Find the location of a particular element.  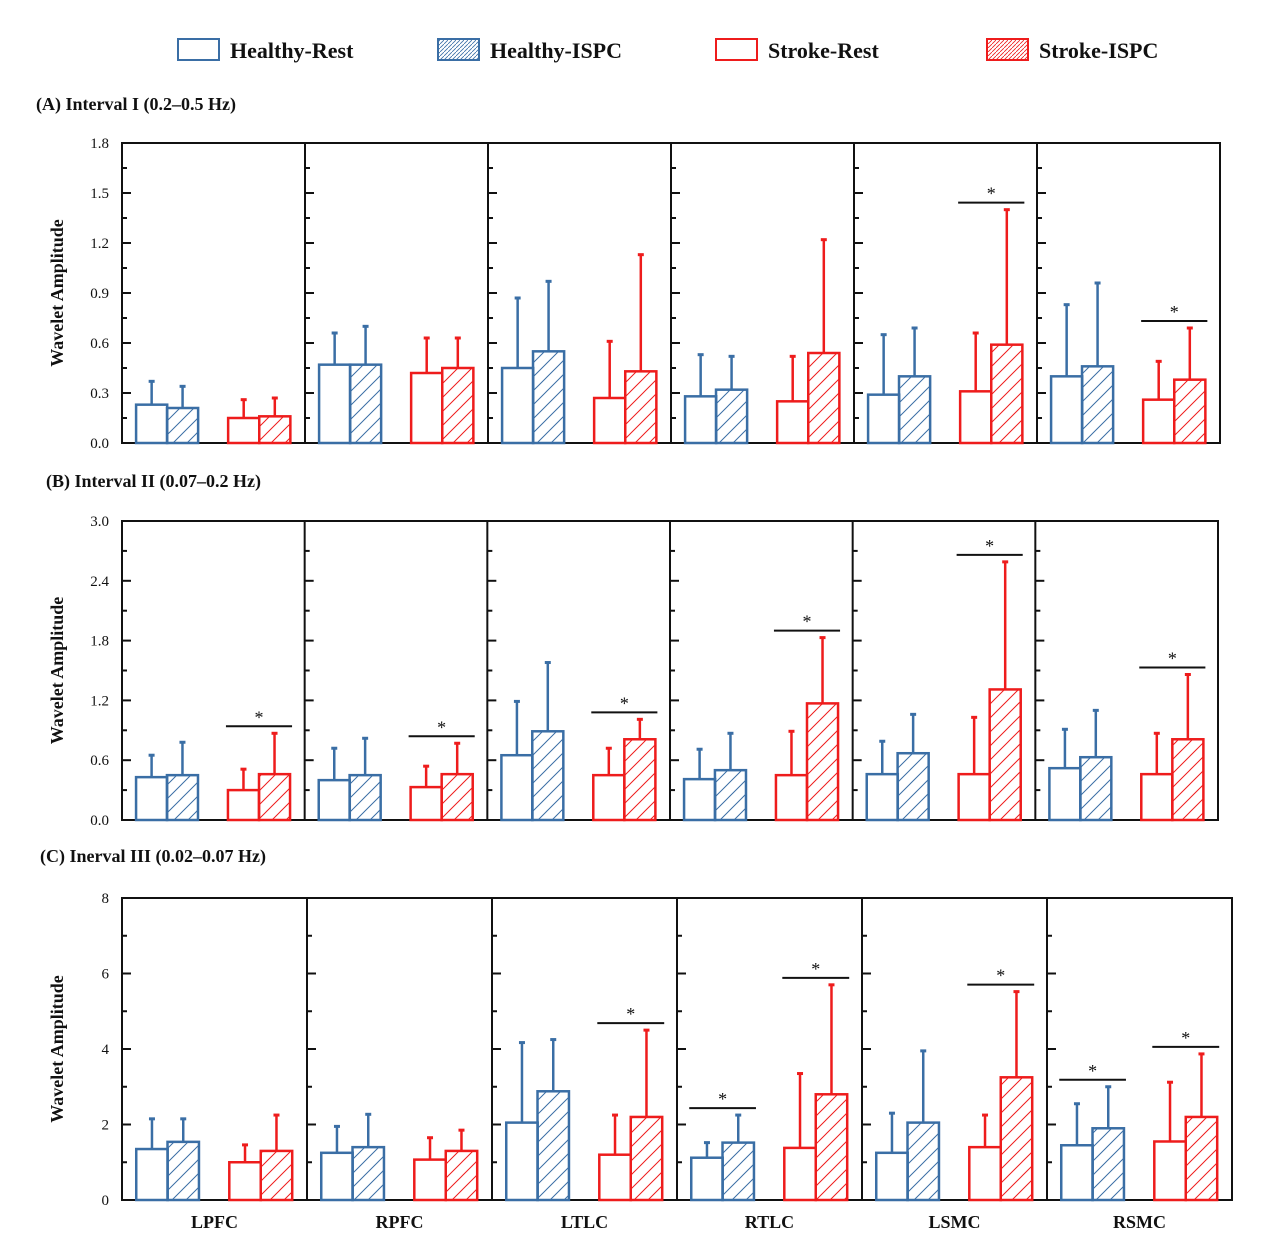

y-tick-label: 8 is located at coordinates (106, 899).